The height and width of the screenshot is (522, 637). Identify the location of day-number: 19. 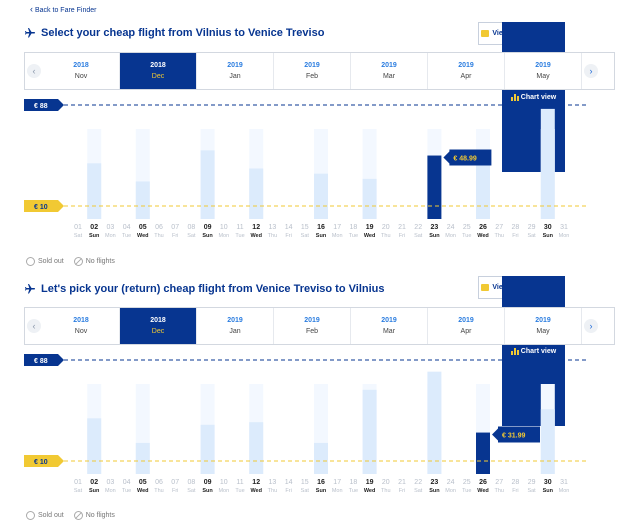
(370, 482).